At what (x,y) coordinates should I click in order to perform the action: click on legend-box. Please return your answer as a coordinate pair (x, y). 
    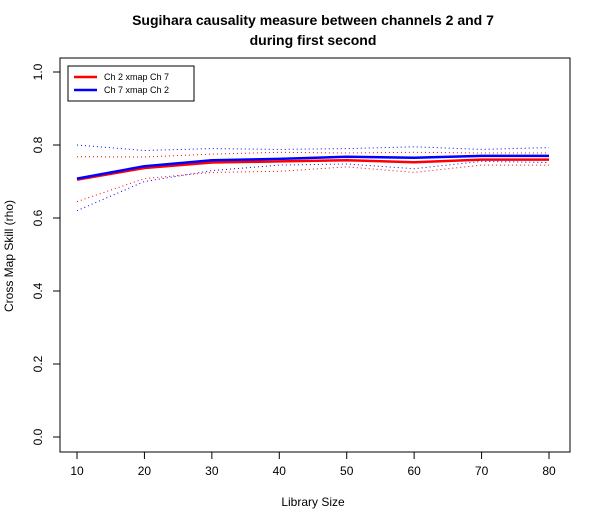
    Looking at the image, I should click on (131, 83).